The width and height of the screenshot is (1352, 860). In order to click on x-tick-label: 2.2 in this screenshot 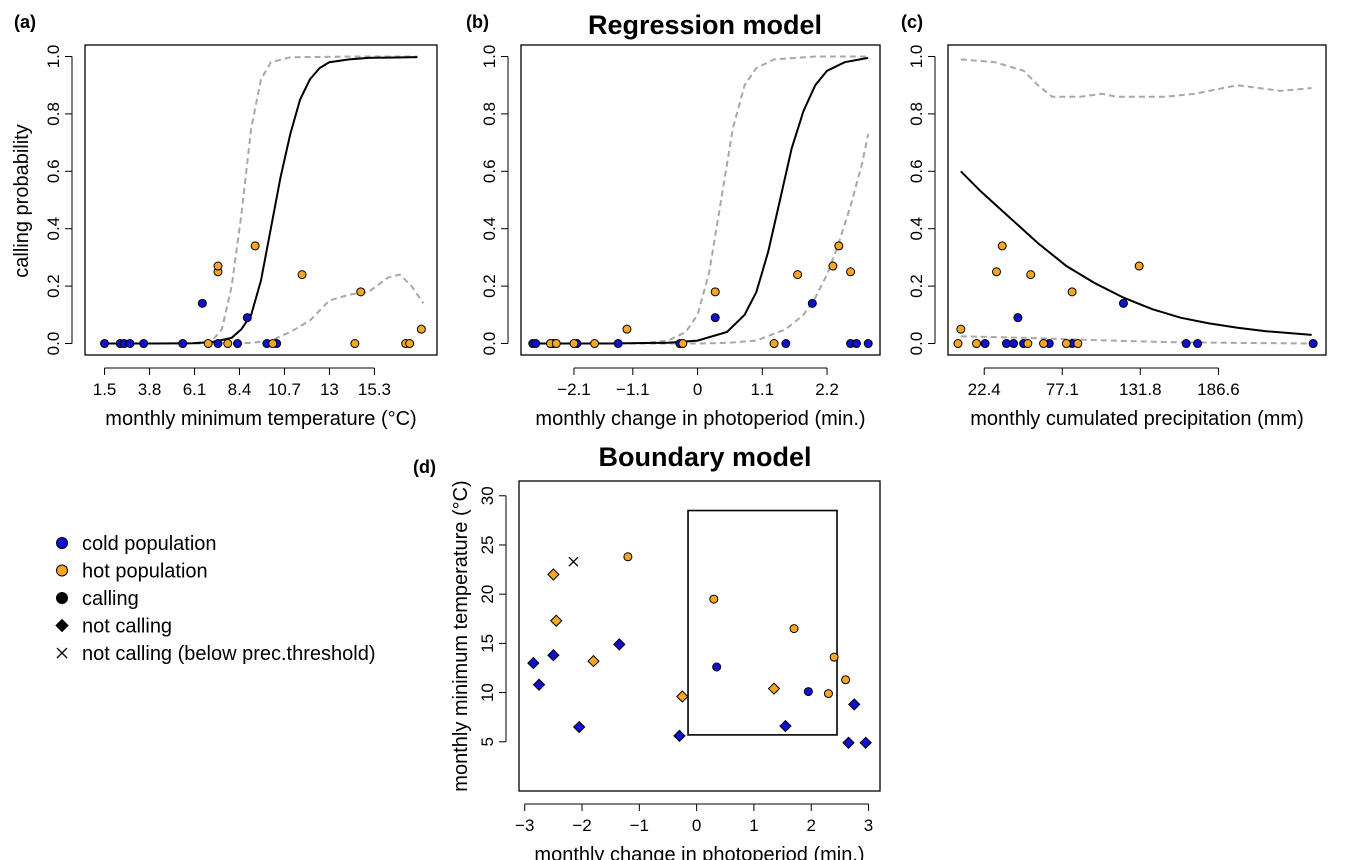, I will do `click(827, 389)`.